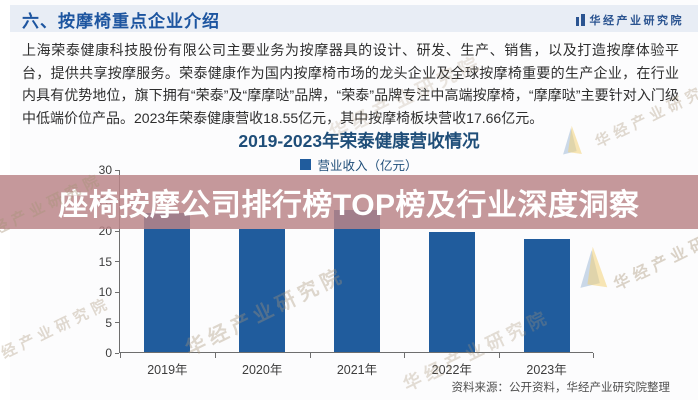 Image resolution: width=698 pixels, height=400 pixels. What do you see at coordinates (349, 205) in the screenshot?
I see `overlay-banner-text: 座椅按摩公司排行榜TOP榜及行业深度洞察` at bounding box center [349, 205].